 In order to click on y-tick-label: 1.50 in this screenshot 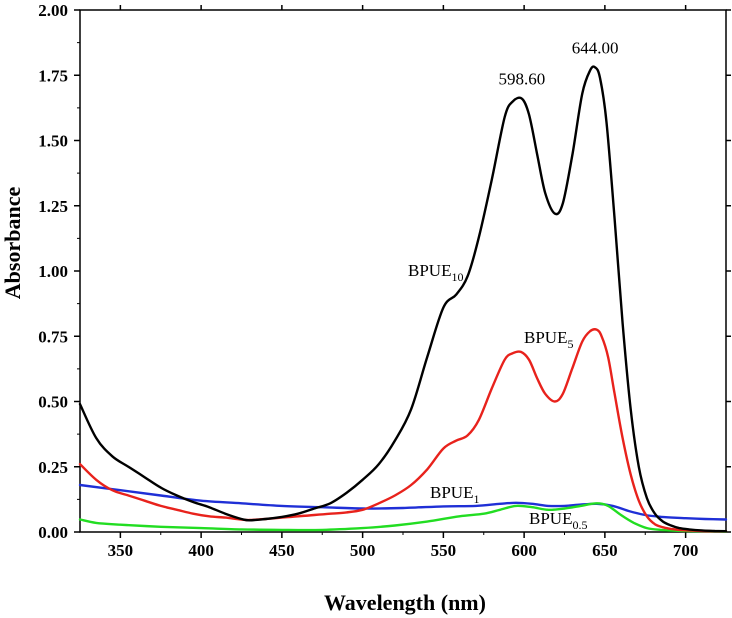, I will do `click(53, 141)`.